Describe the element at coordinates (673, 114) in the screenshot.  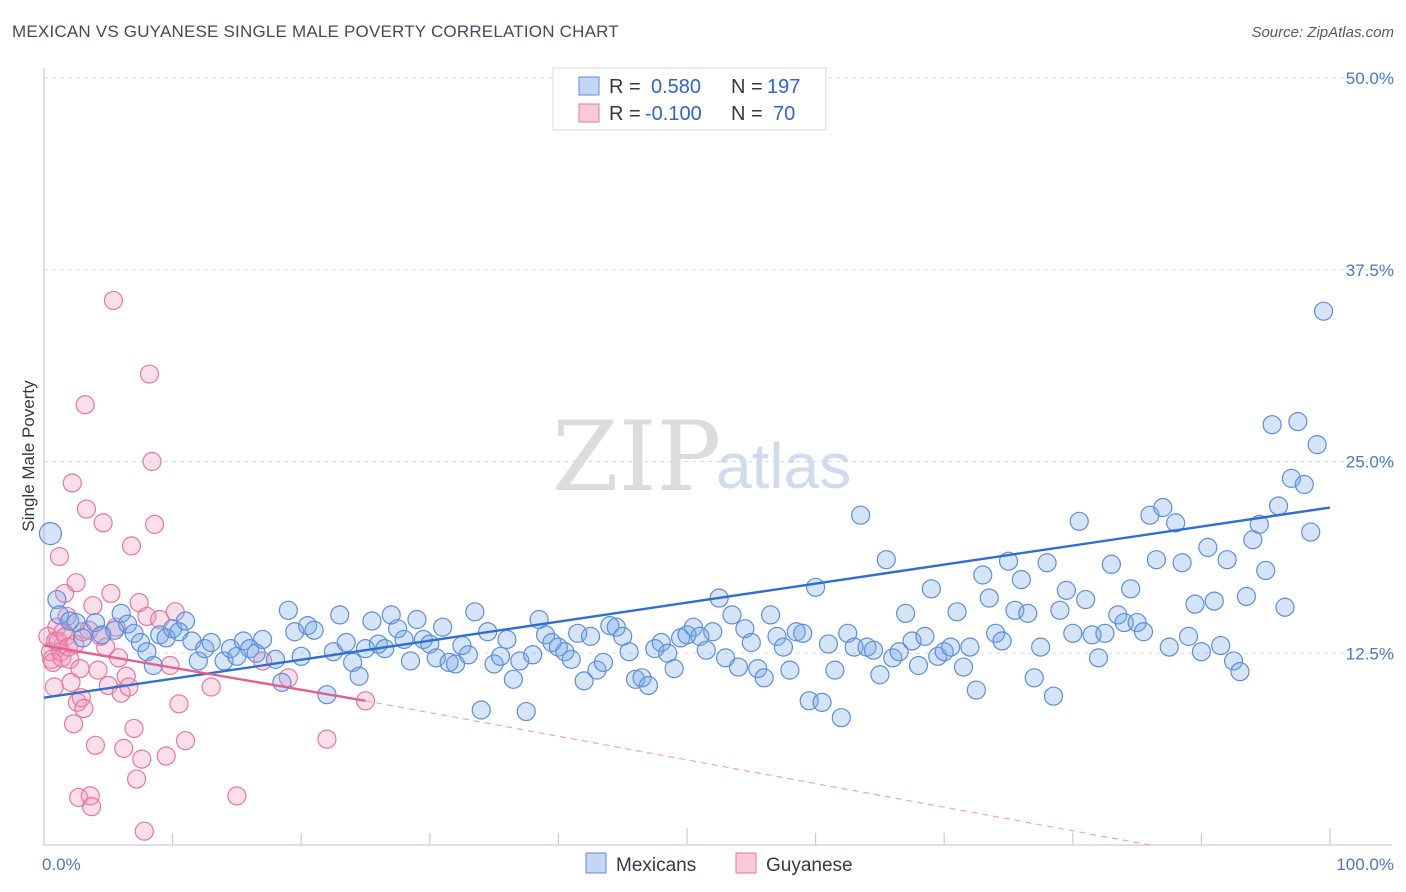
I see `legend-r-value-guyanese: -0.100` at that location.